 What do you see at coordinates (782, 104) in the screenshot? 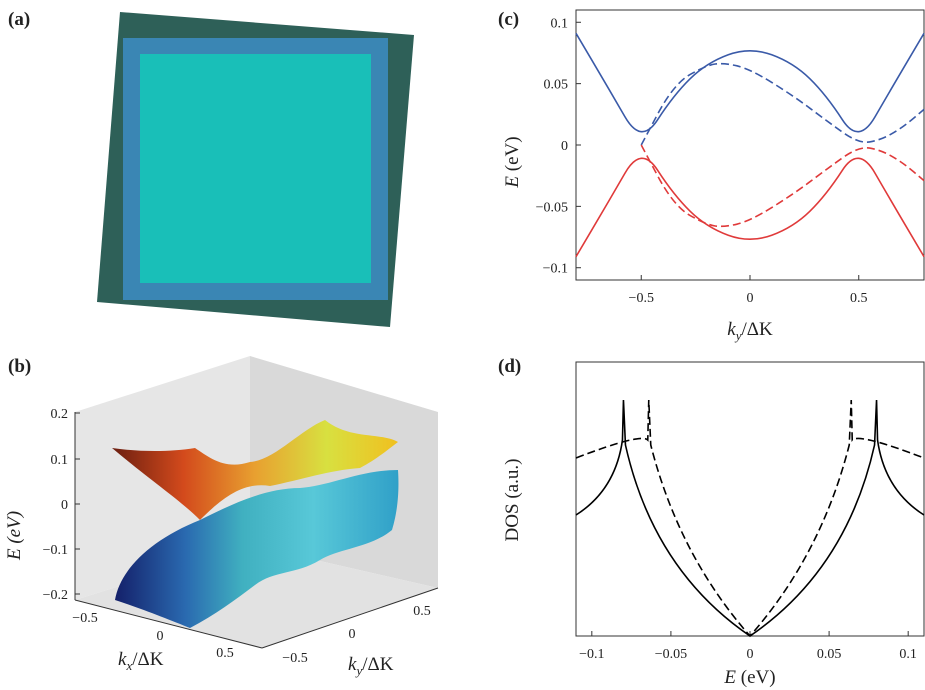
I see `upper-band-dashed-line` at bounding box center [782, 104].